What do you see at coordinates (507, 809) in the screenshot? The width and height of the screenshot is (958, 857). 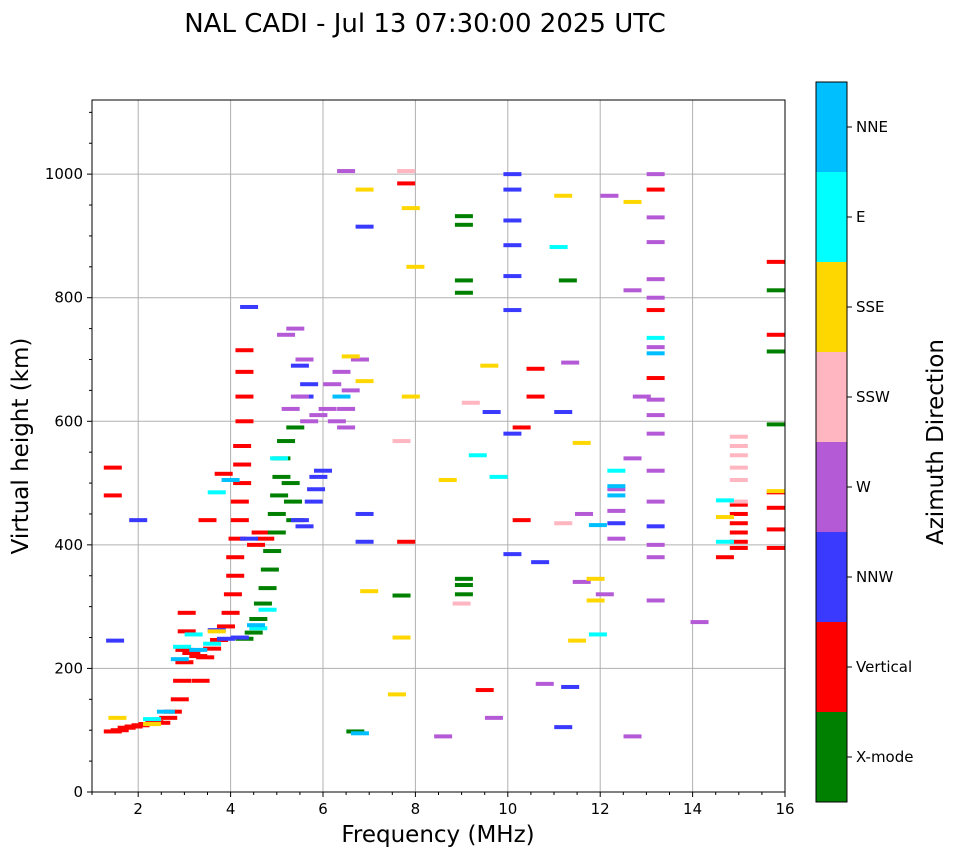 I see `x-tick-label: 10` at bounding box center [507, 809].